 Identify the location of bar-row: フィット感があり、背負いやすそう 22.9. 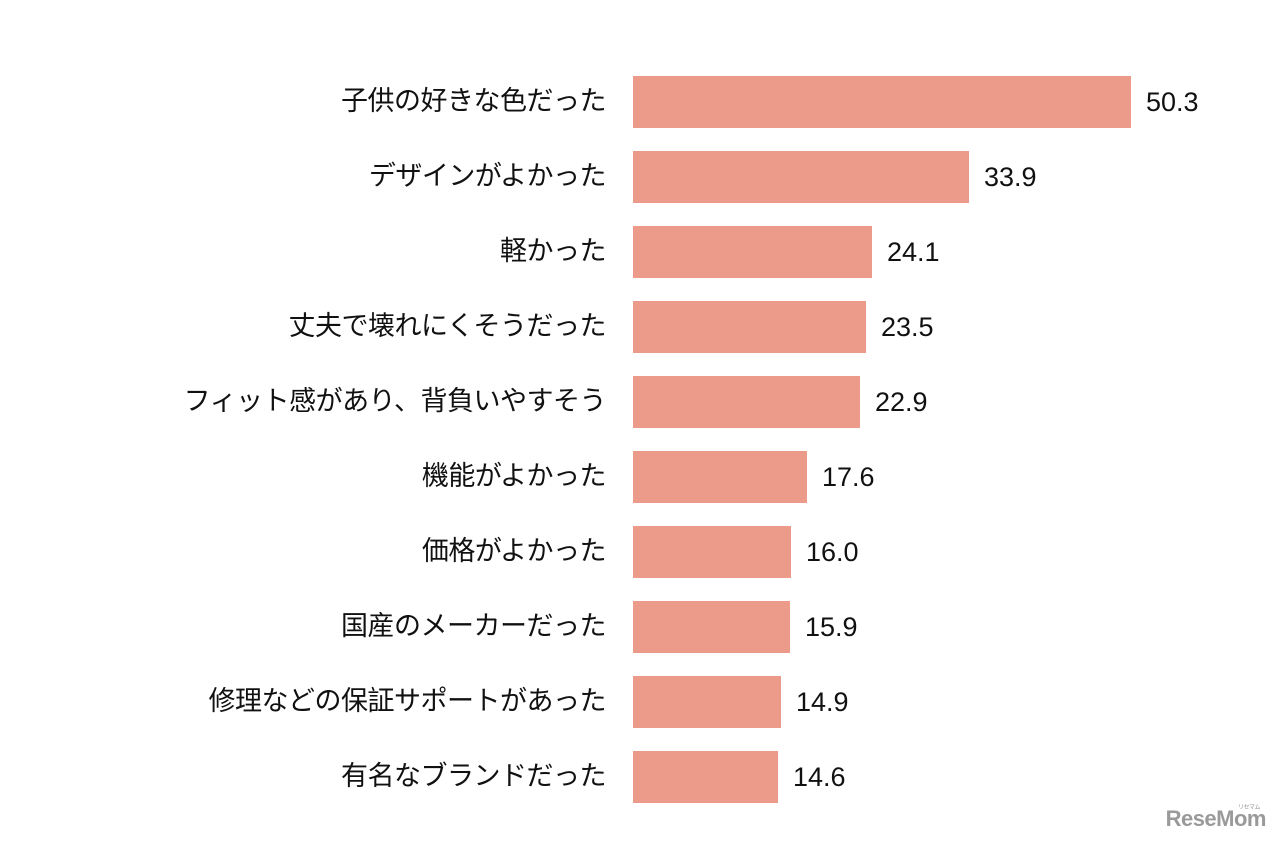
(640, 402).